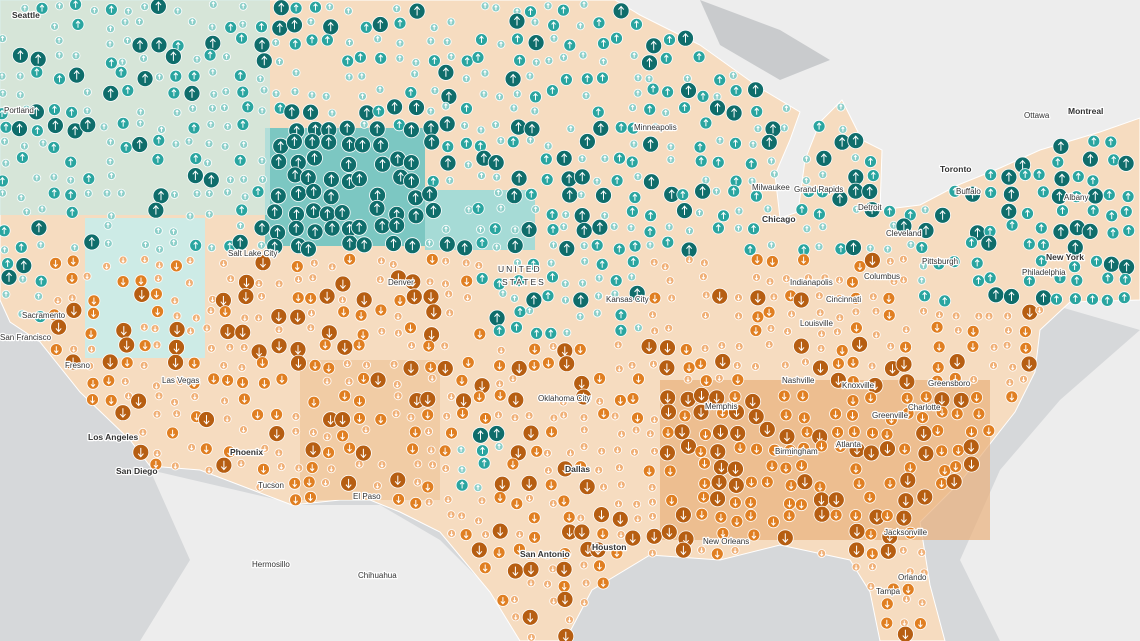 The width and height of the screenshot is (1140, 641). What do you see at coordinates (26, 15) in the screenshot?
I see `city-label: Seattle` at bounding box center [26, 15].